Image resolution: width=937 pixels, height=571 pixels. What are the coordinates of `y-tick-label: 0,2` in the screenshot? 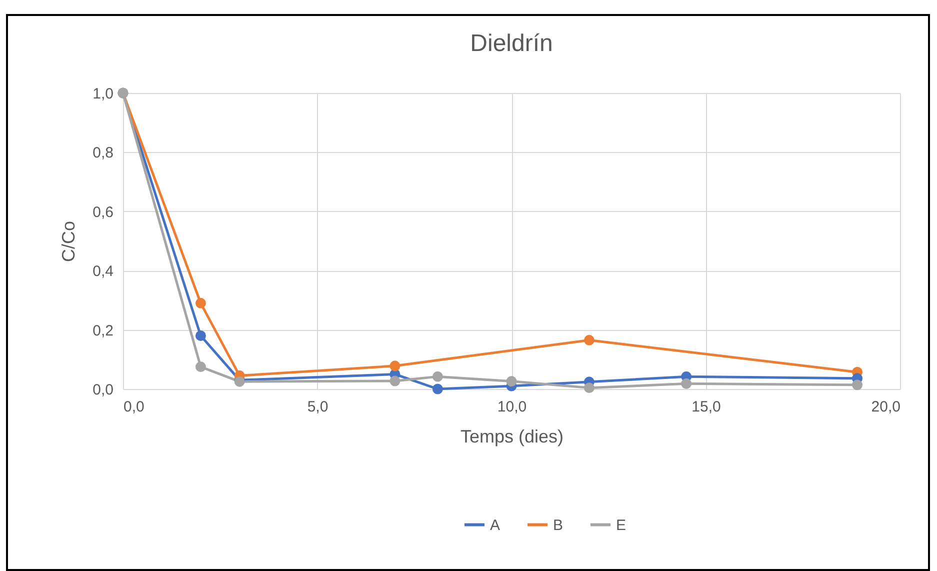 It's located at (103, 331).